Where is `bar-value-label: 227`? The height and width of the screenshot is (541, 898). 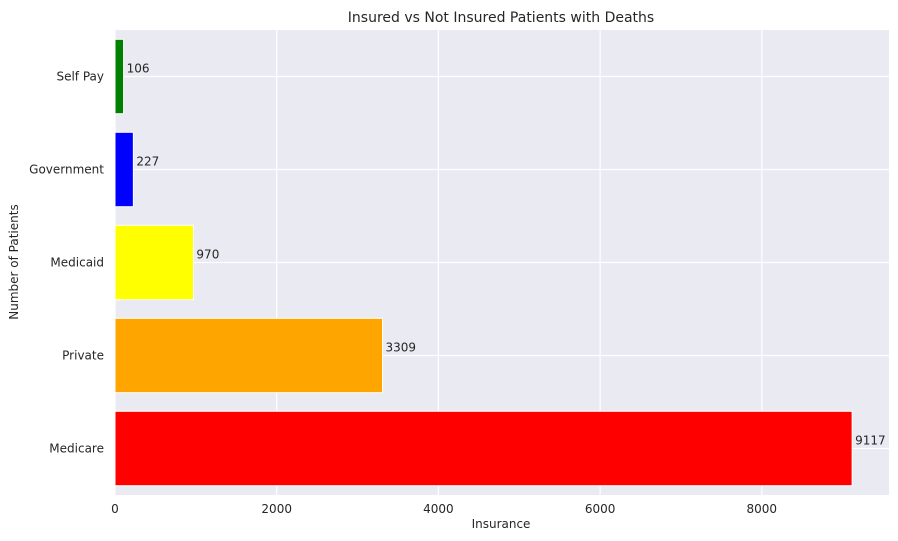 bar-value-label: 227 is located at coordinates (147, 162).